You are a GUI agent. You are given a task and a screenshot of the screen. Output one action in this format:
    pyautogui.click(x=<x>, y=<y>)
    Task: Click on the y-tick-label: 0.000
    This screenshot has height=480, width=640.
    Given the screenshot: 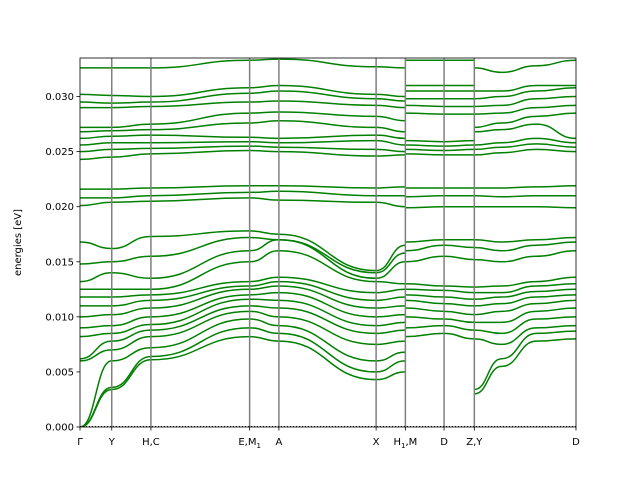 What is the action you would take?
    pyautogui.click(x=59, y=428)
    